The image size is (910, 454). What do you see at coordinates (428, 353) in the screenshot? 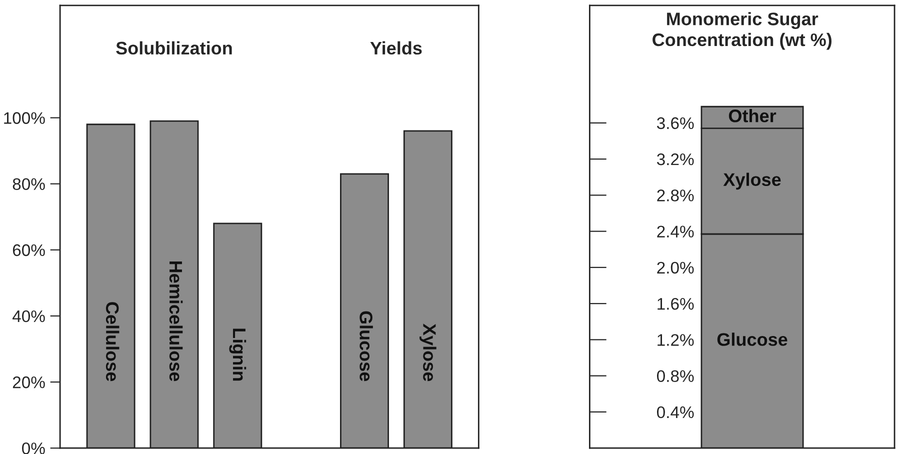
I see `x-tick-label: Xylose` at bounding box center [428, 353].